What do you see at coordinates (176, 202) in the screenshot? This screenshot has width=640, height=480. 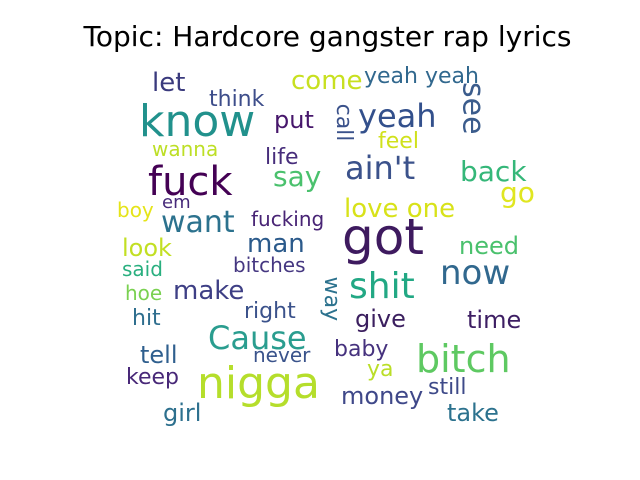 I see `word-em: em` at bounding box center [176, 202].